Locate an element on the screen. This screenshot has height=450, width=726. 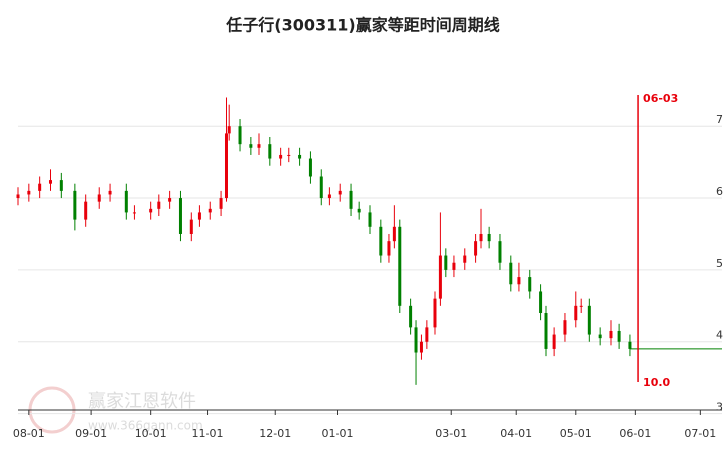
x-tick-label: 09-01 is located at coordinates (91, 433).